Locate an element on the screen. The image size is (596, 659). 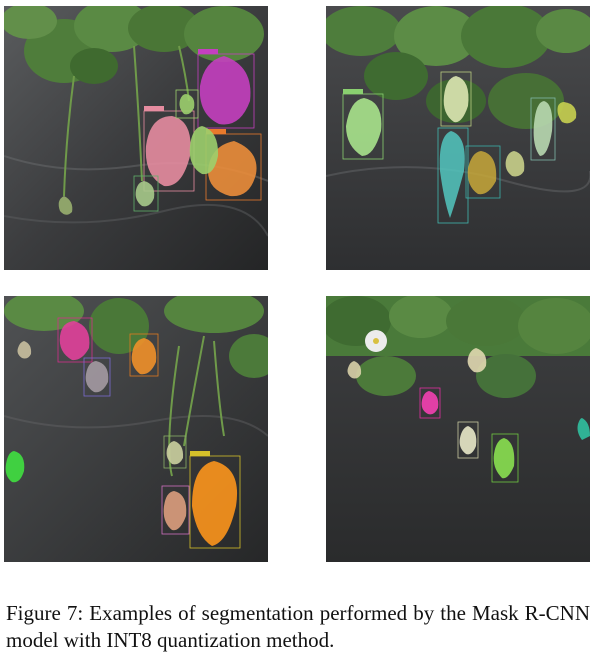
figure-label: Figure 7: is located at coordinates (45, 613).